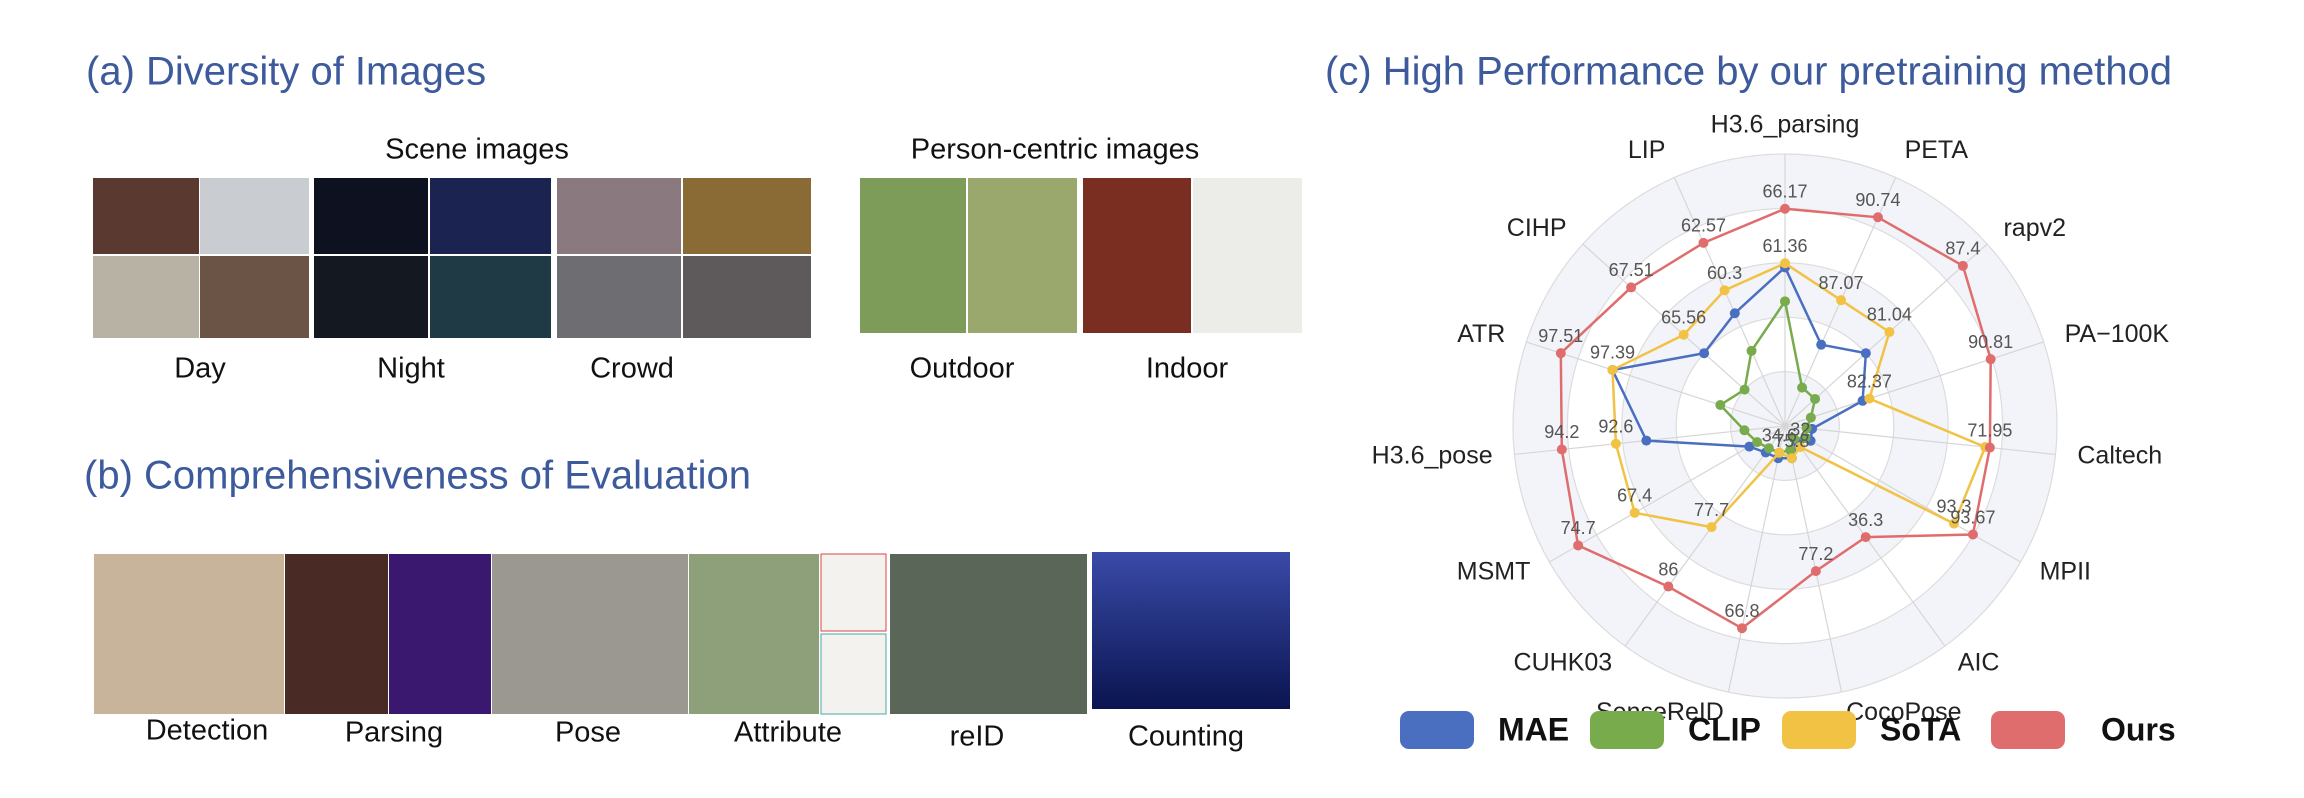 This screenshot has width=2304, height=798. I want to click on axis-label: MPII, so click(2065, 572).